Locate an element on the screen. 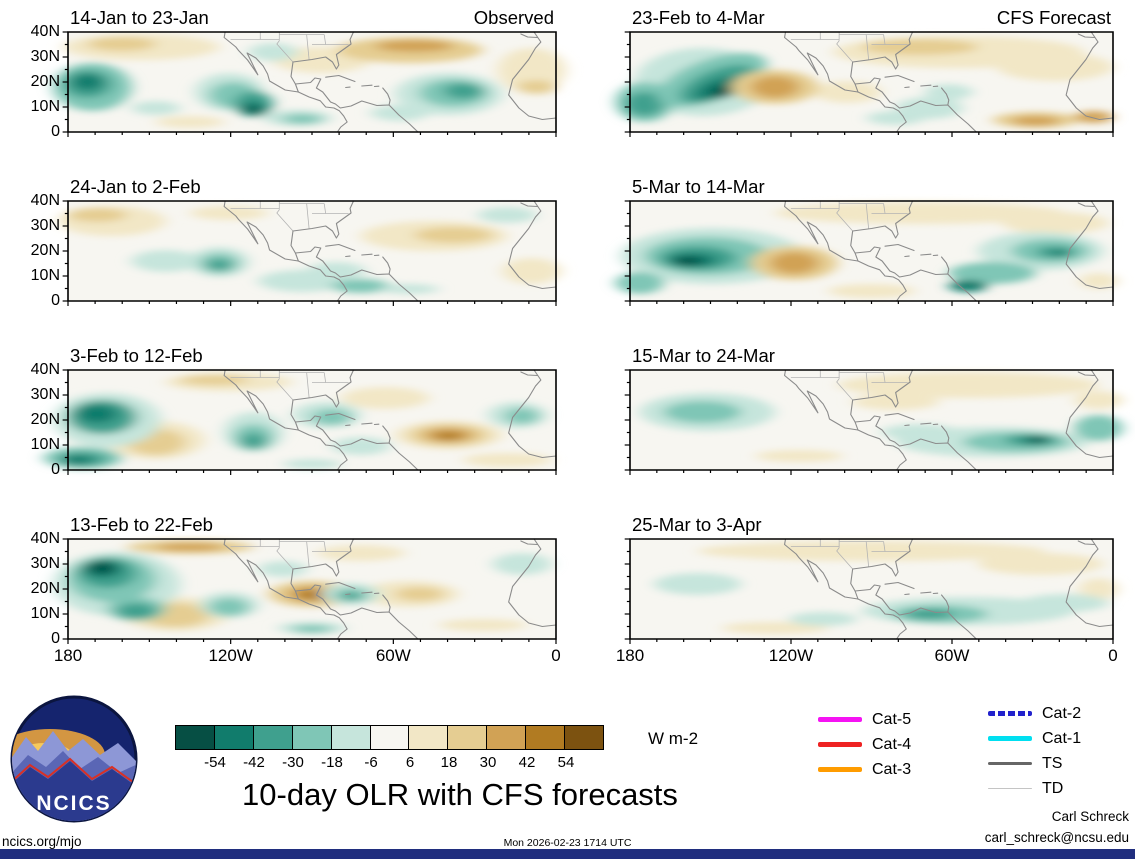 The width and height of the screenshot is (1135, 859). legend-label: Cat-2 is located at coordinates (1062, 713).